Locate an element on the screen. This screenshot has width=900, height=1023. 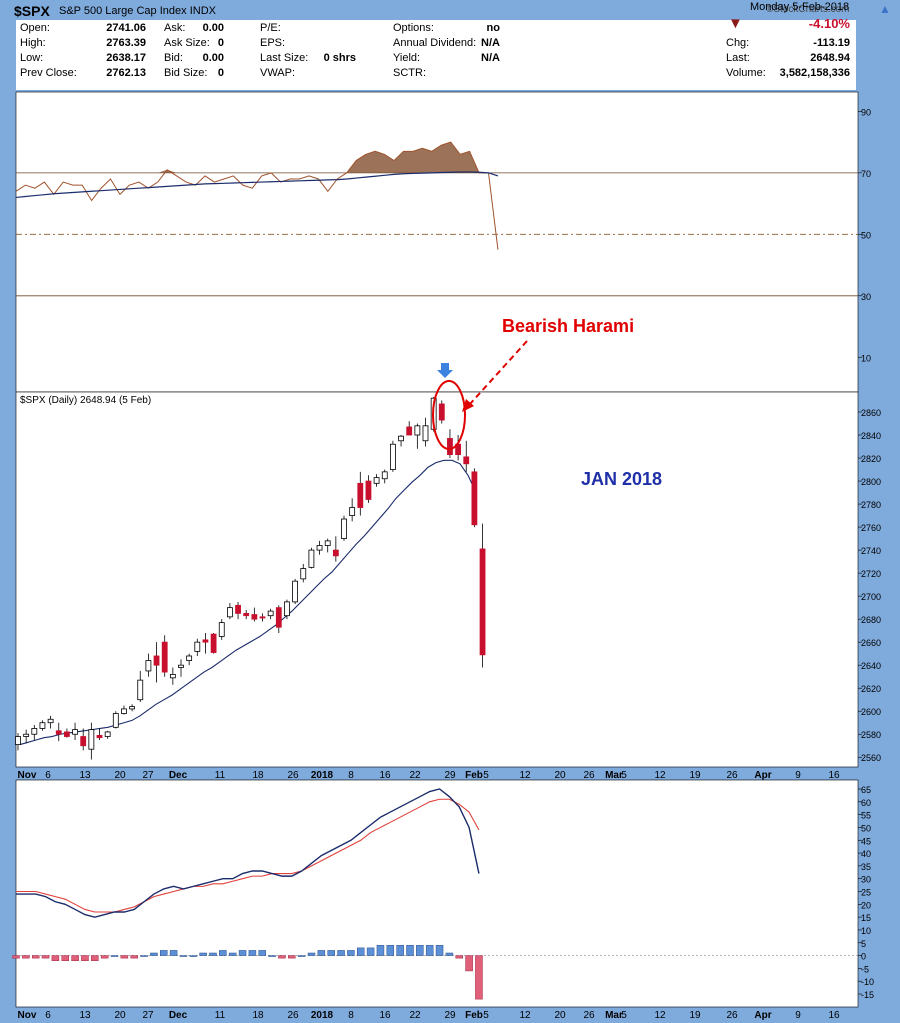
eps-label: EPS: is located at coordinates (273, 43).